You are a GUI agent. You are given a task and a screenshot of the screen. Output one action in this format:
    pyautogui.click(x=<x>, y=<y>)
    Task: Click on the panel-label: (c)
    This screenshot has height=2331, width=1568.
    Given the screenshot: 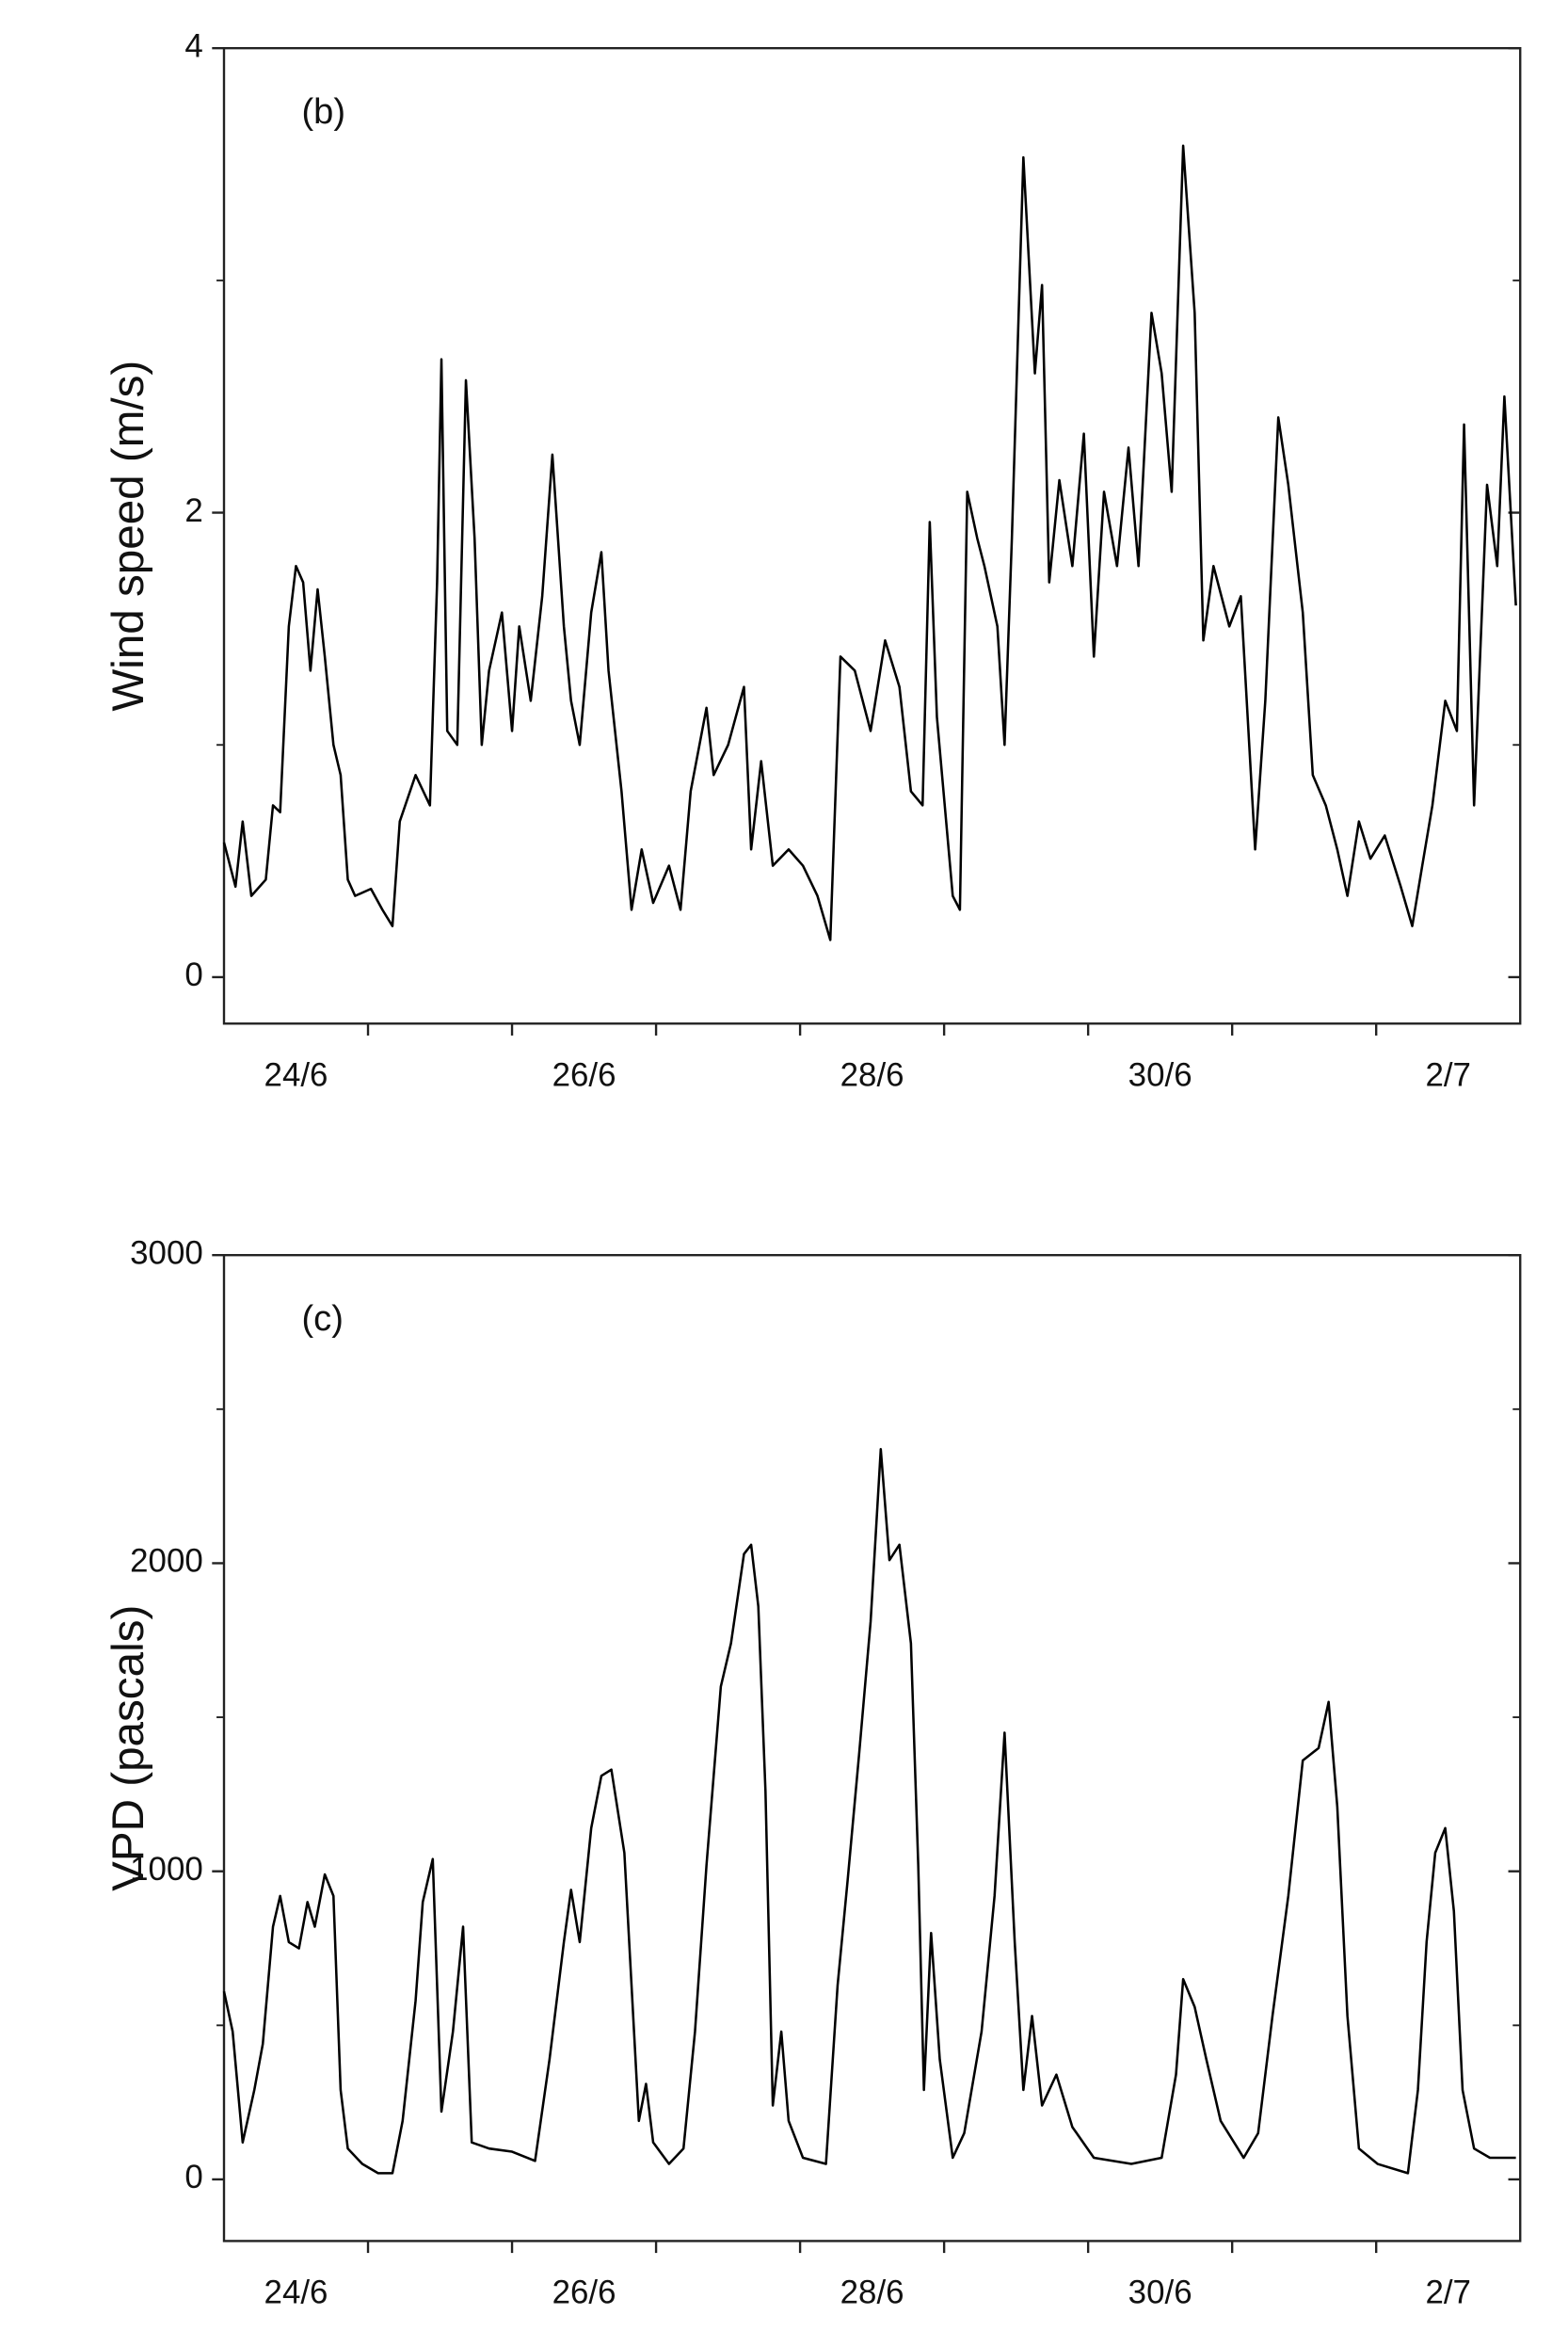 What is the action you would take?
    pyautogui.click(x=323, y=1319)
    